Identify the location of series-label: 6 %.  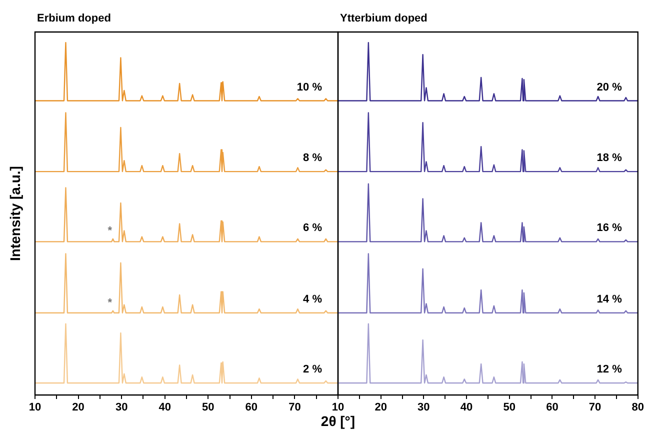
(312, 228).